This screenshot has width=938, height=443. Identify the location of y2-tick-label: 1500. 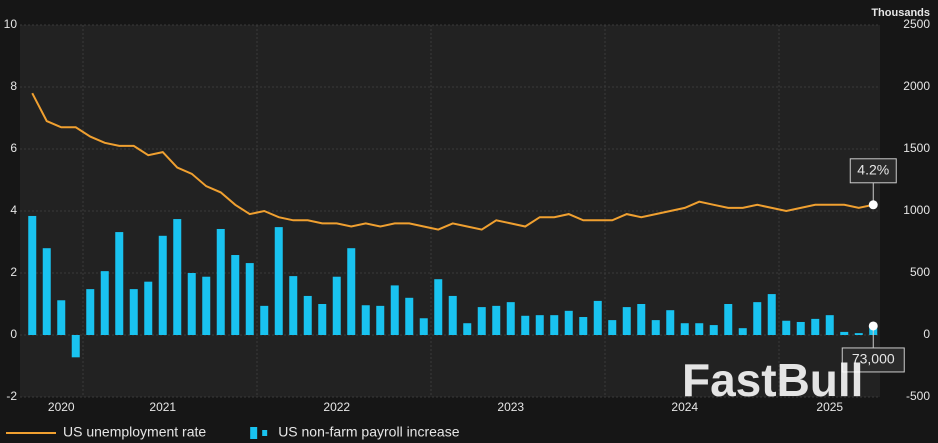
(916, 148).